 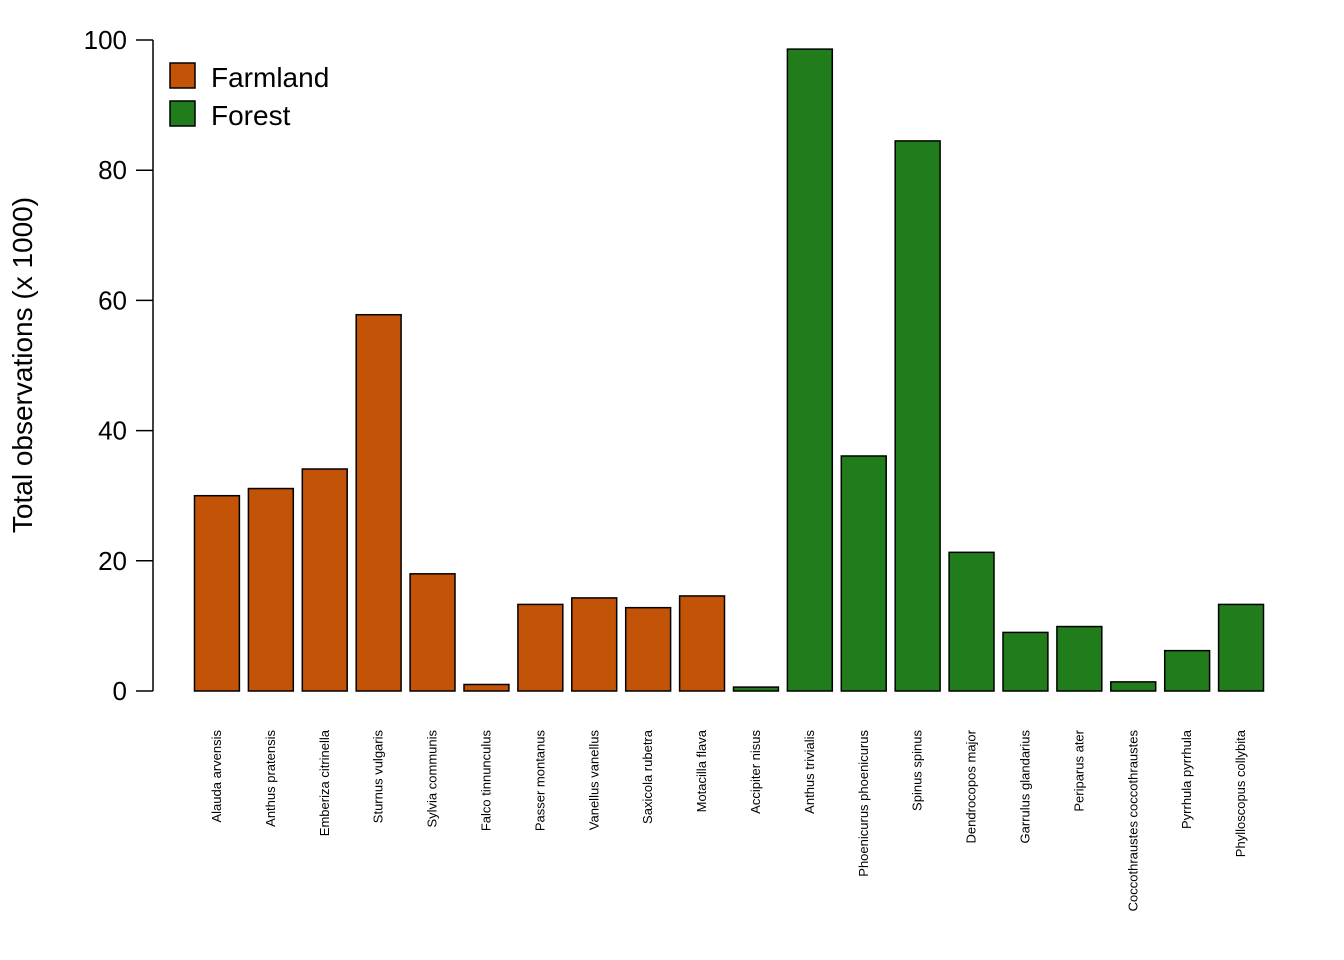 I want to click on x-tick-label: Accipiter nisus, so click(x=755, y=772).